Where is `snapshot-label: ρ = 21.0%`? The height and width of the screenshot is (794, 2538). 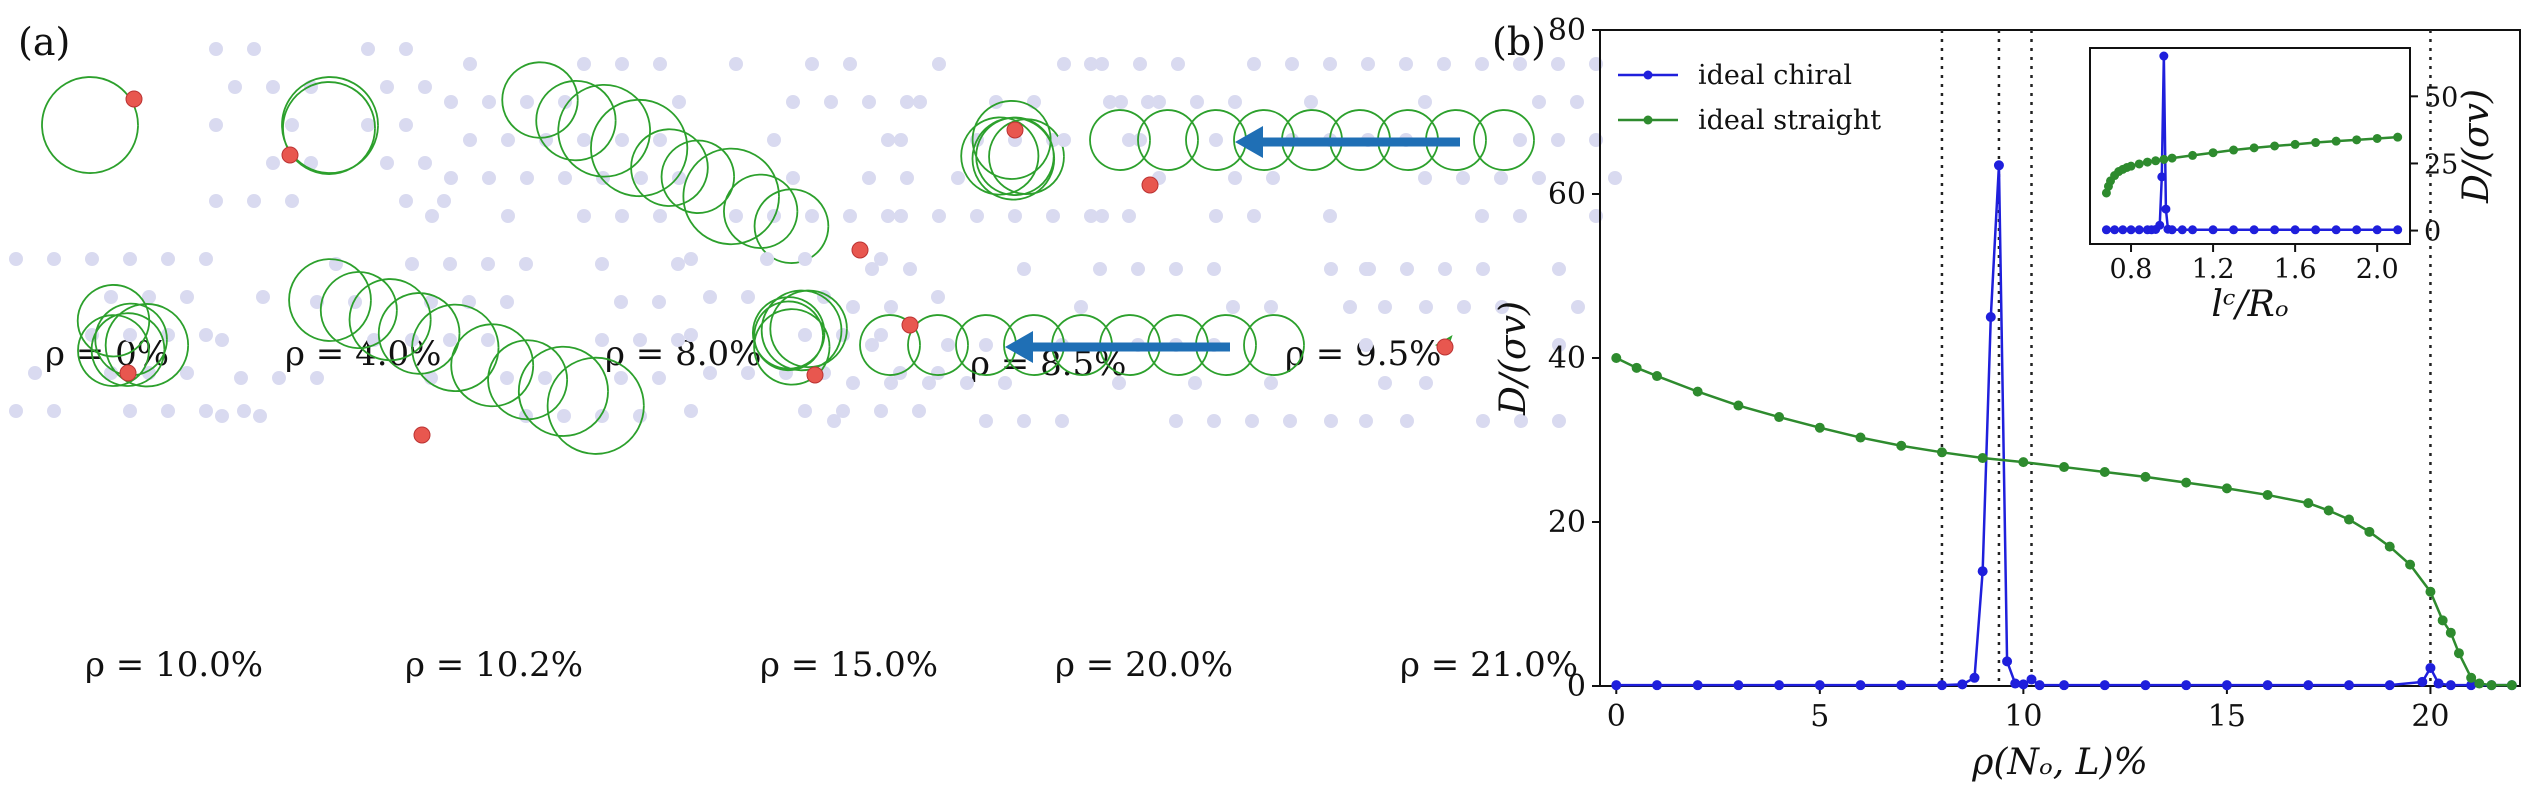
snapshot-label: ρ = 21.0% is located at coordinates (1489, 665).